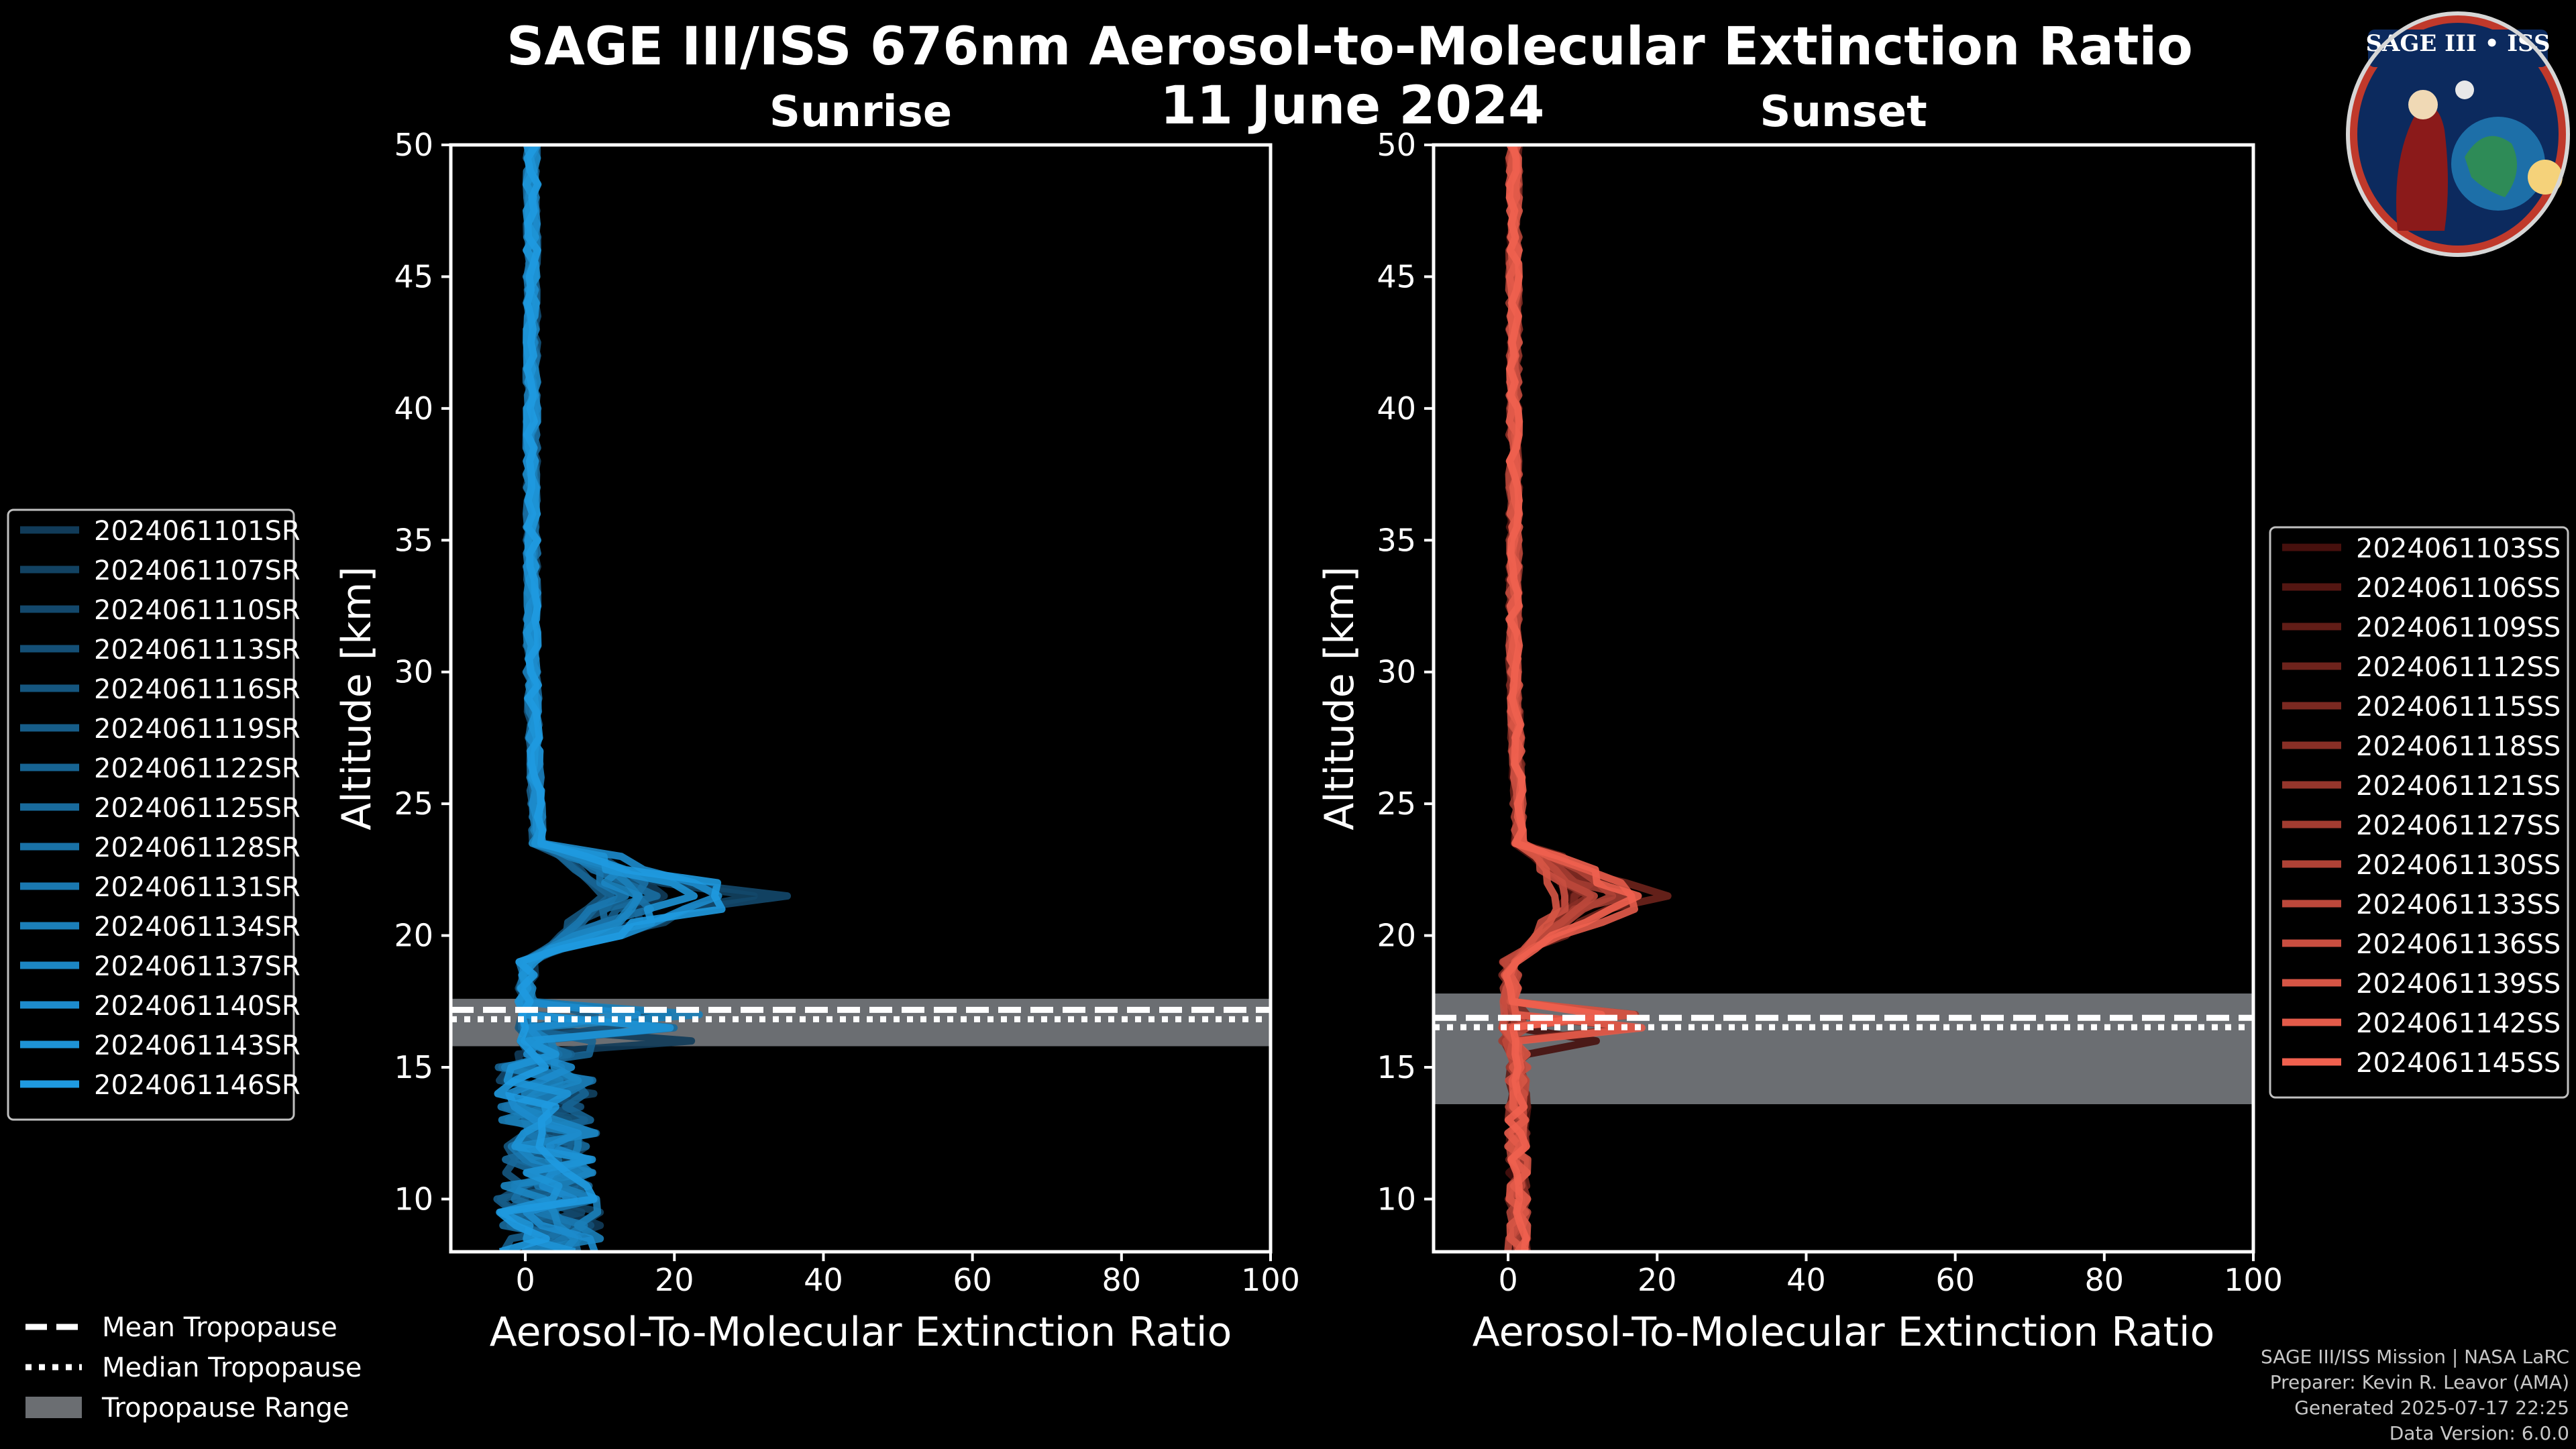 This screenshot has width=2576, height=1449. What do you see at coordinates (53, 1407) in the screenshot?
I see `tropopause-range-swatch` at bounding box center [53, 1407].